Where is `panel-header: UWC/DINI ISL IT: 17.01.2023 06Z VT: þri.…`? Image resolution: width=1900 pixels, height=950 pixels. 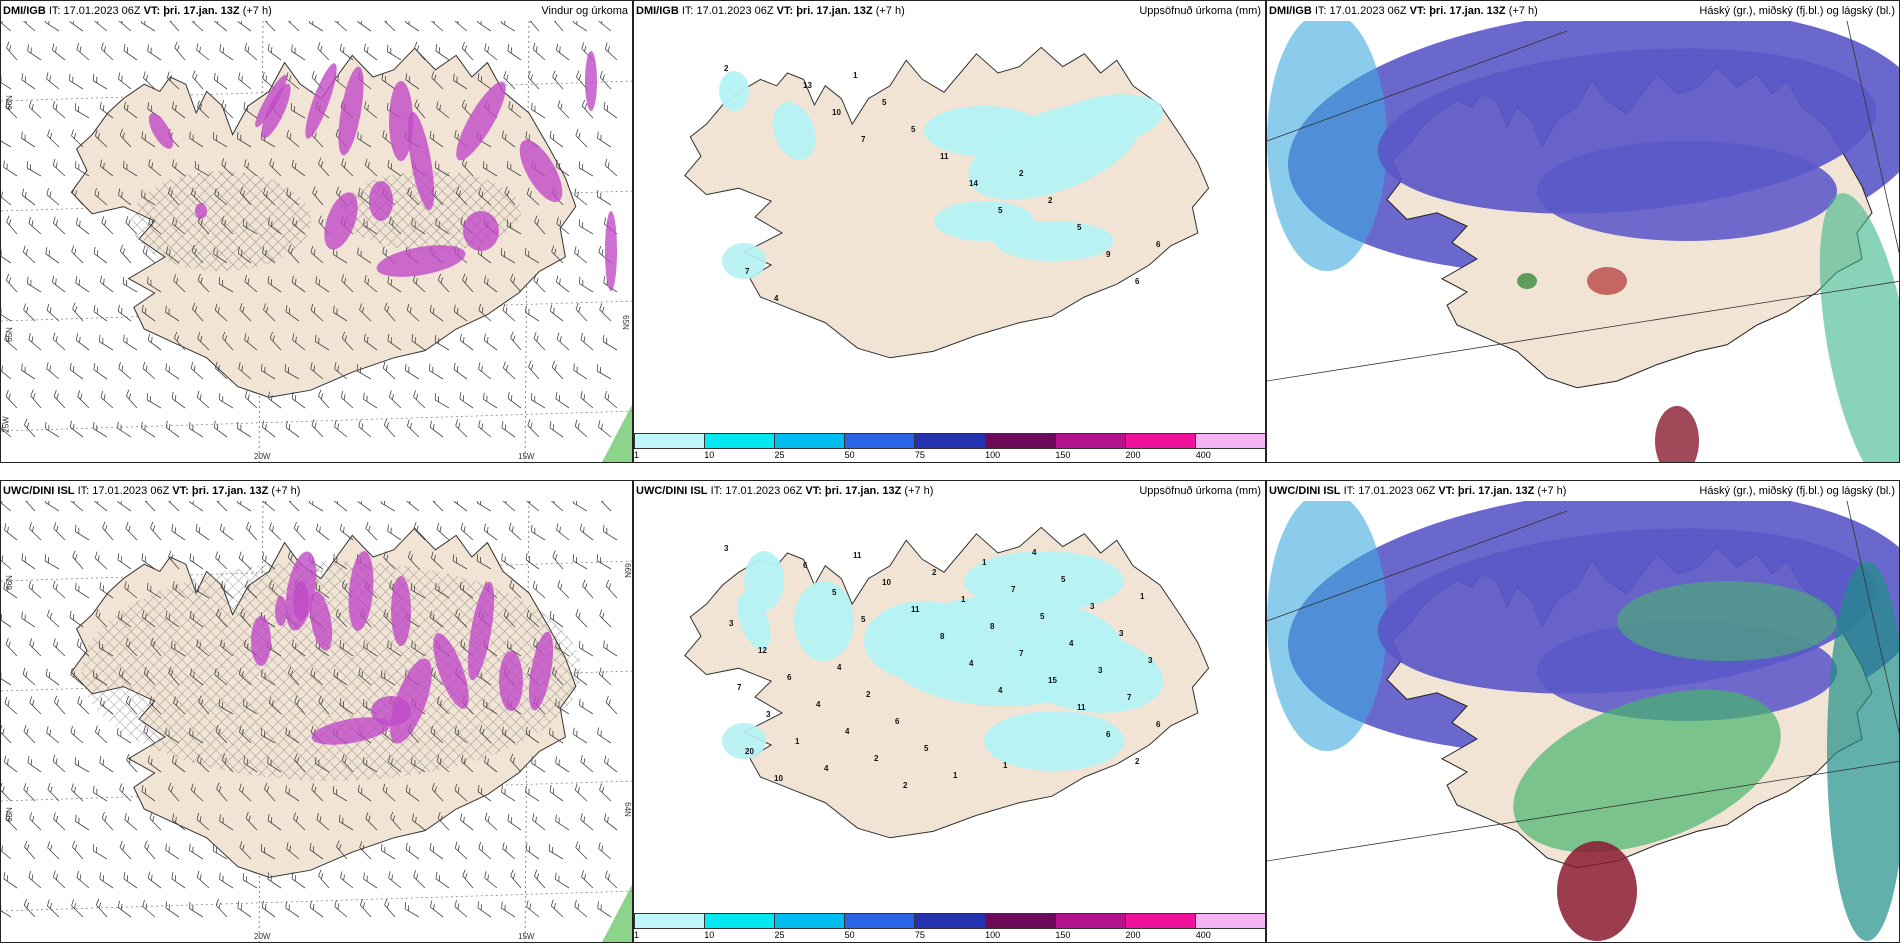
panel-header: UWC/DINI ISL IT: 17.01.2023 06Z VT: þri.… is located at coordinates (316, 491).